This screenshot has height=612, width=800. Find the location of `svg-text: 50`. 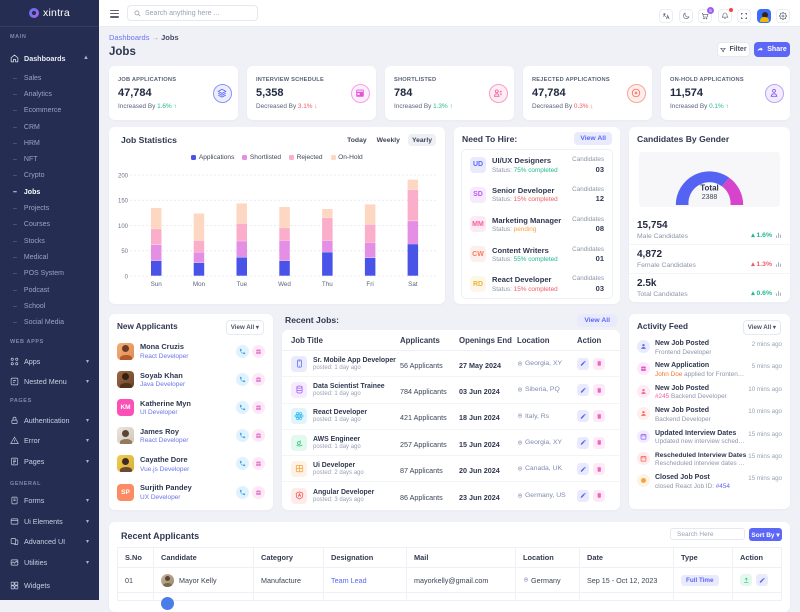

svg-text: 50 is located at coordinates (124, 252).